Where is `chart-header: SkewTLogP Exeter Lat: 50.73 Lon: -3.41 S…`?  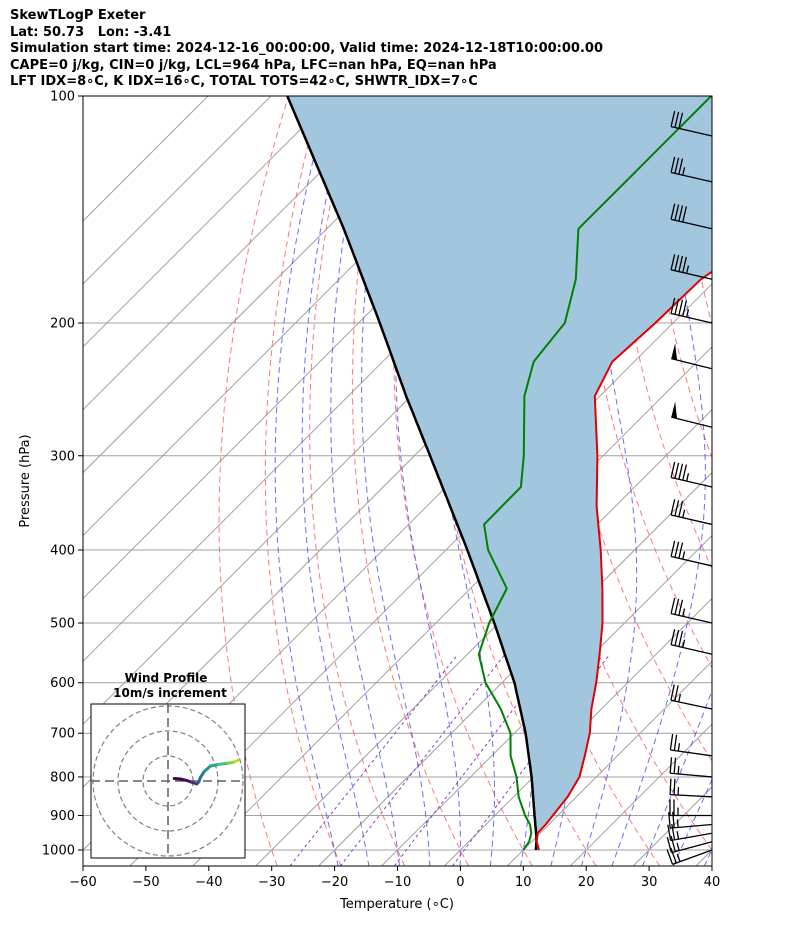 chart-header: SkewTLogP Exeter Lat: 50.73 Lon: -3.41 S… is located at coordinates (306, 49).